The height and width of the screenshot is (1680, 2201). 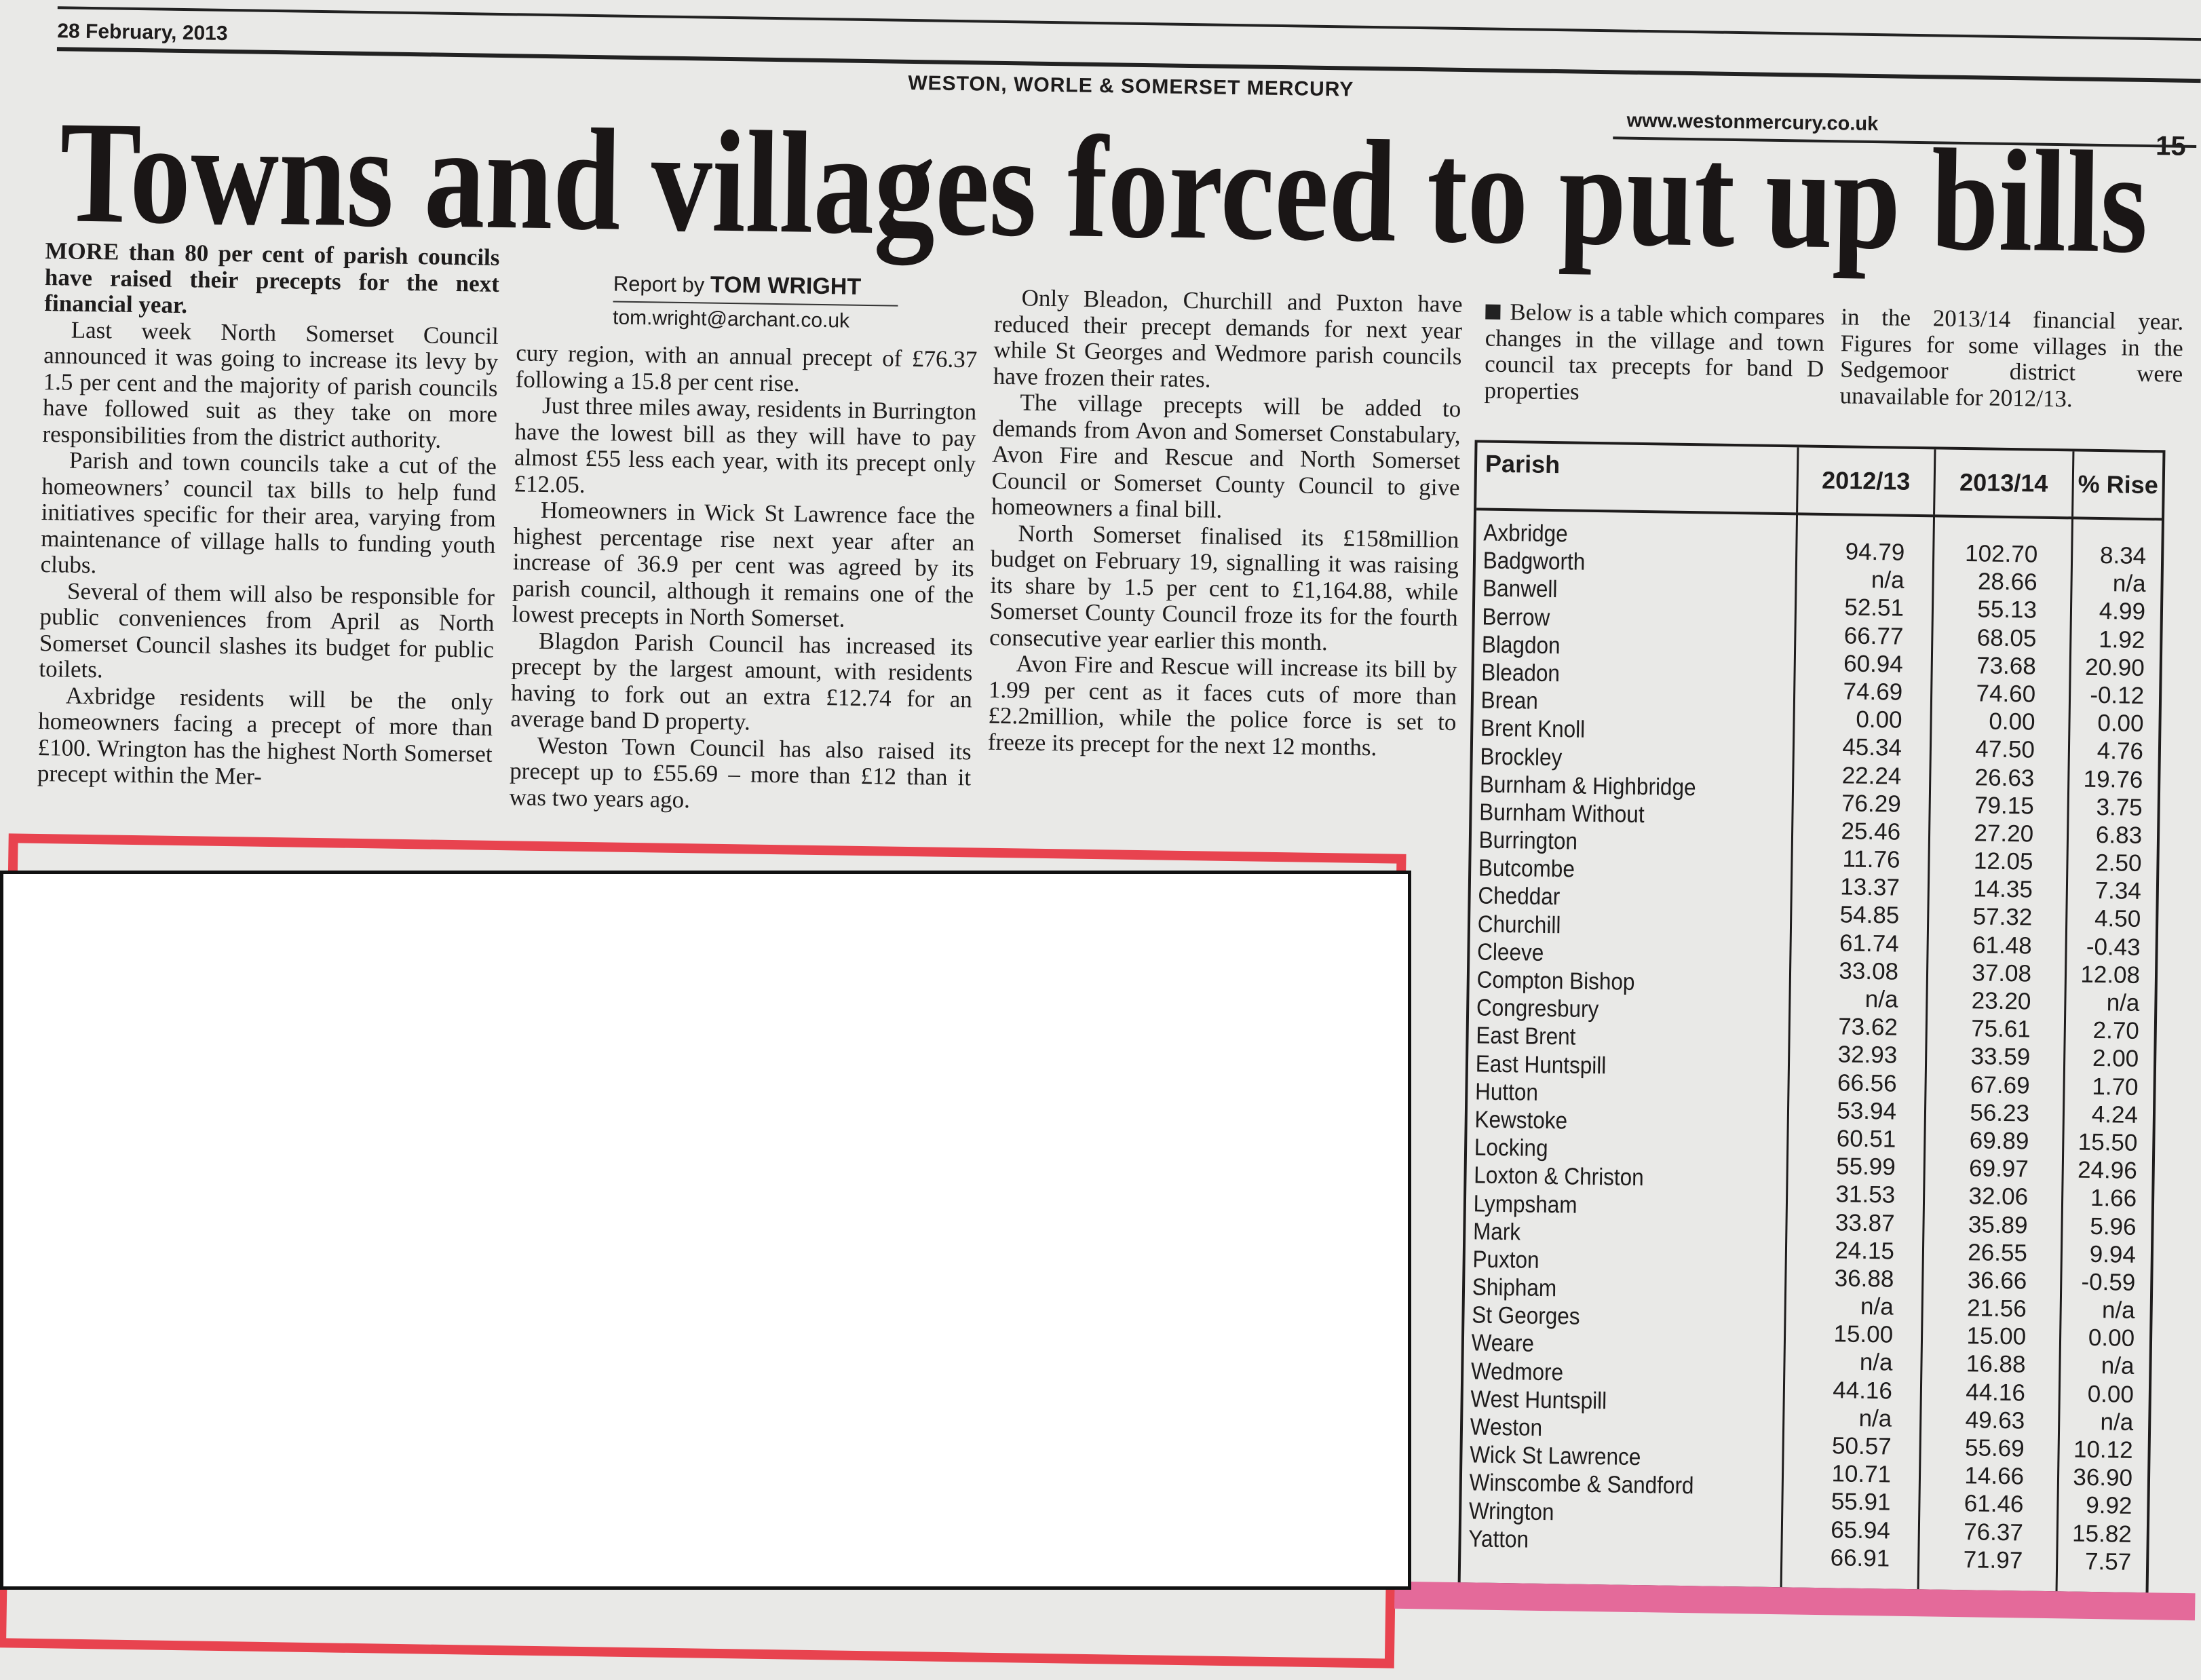 What do you see at coordinates (1555, 980) in the screenshot?
I see `parish-name: Compton Bishop` at bounding box center [1555, 980].